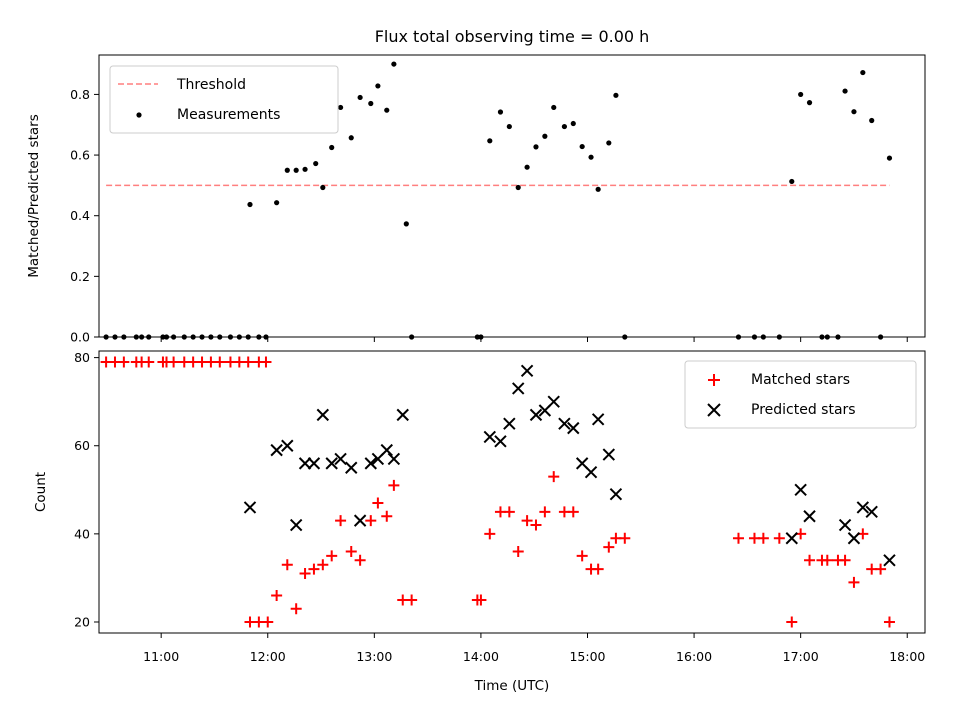 Image resolution: width=960 pixels, height=720 pixels. I want to click on ratio-y-tick-label: 0.4, so click(80, 215).